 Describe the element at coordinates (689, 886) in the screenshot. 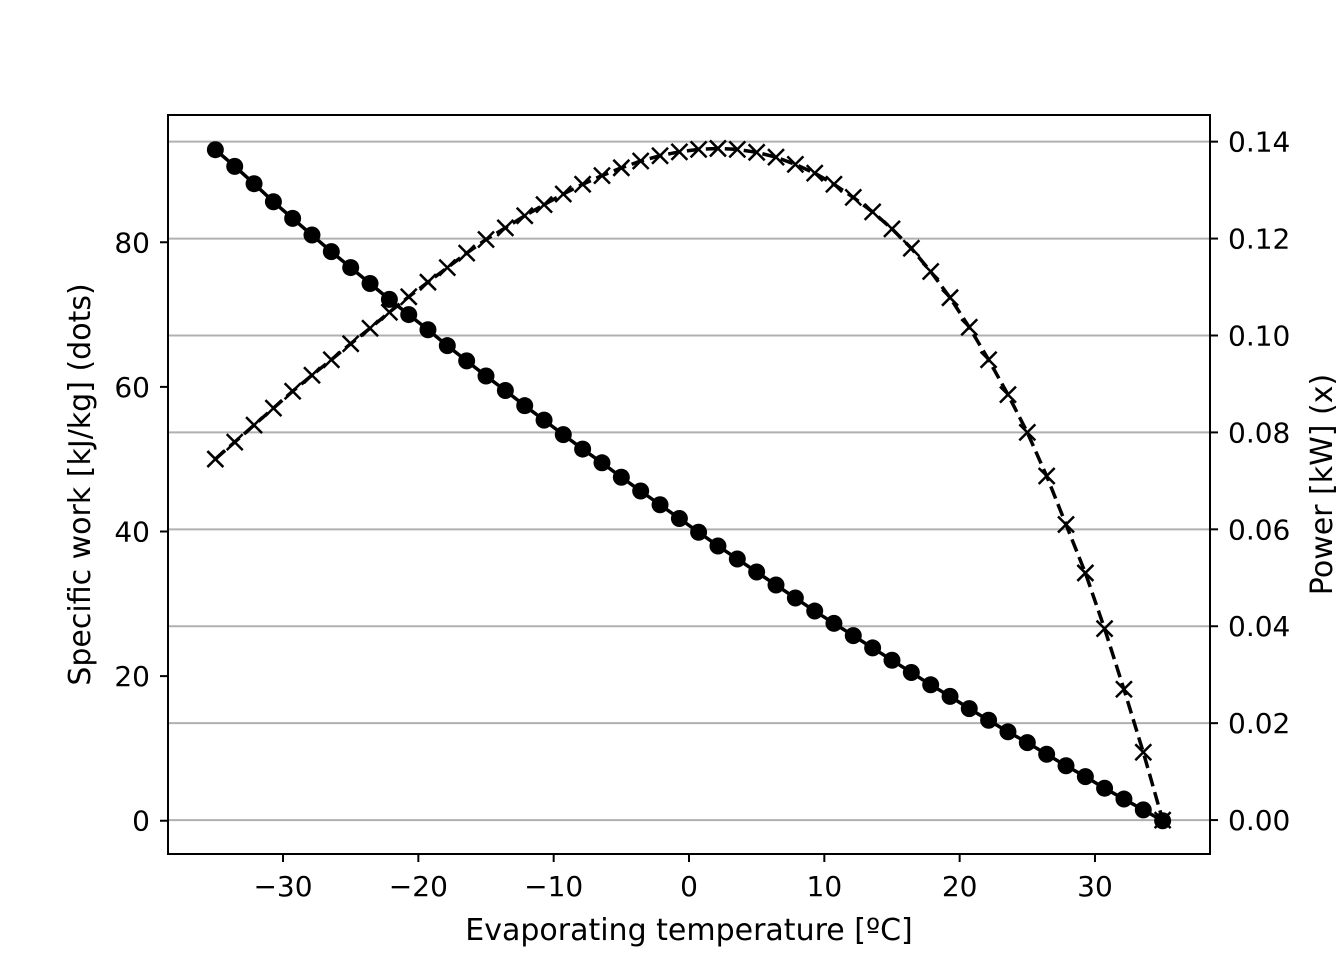

I see `x-tick-label: 0` at that location.